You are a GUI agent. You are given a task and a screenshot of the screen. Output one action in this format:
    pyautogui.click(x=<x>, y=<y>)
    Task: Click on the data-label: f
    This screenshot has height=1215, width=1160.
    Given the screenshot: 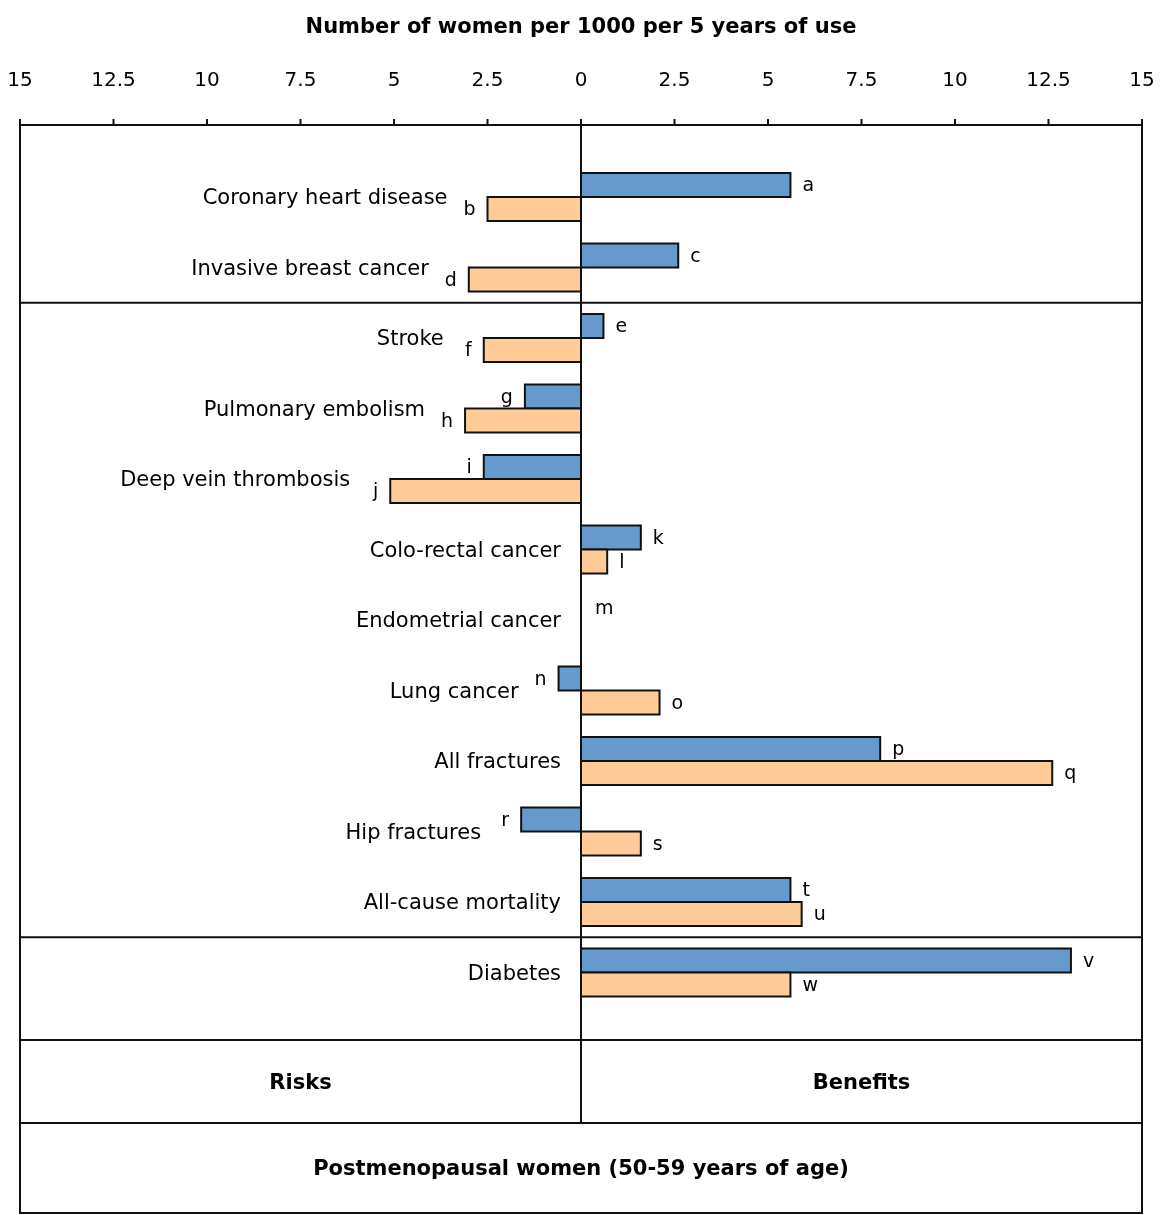 What is the action you would take?
    pyautogui.click(x=469, y=349)
    